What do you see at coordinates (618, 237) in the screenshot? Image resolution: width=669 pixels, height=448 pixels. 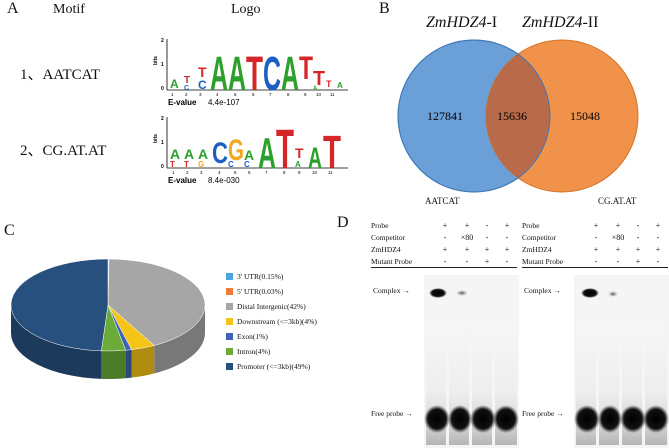 I see `gel2-comp-lane2: ×80` at bounding box center [618, 237].